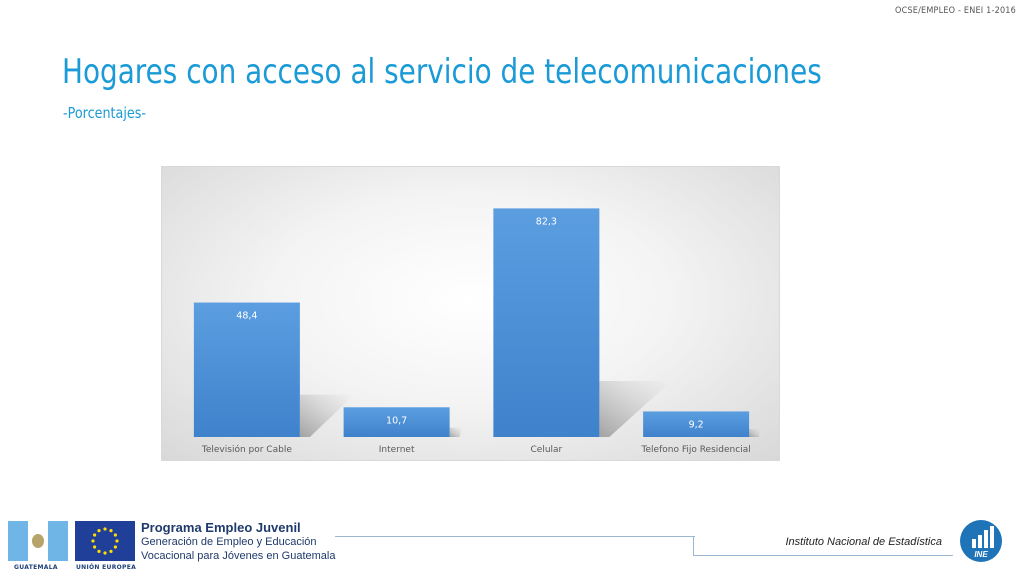 The height and width of the screenshot is (576, 1024). I want to click on program-line-1: Generación de Empleo y Educación, so click(229, 542).